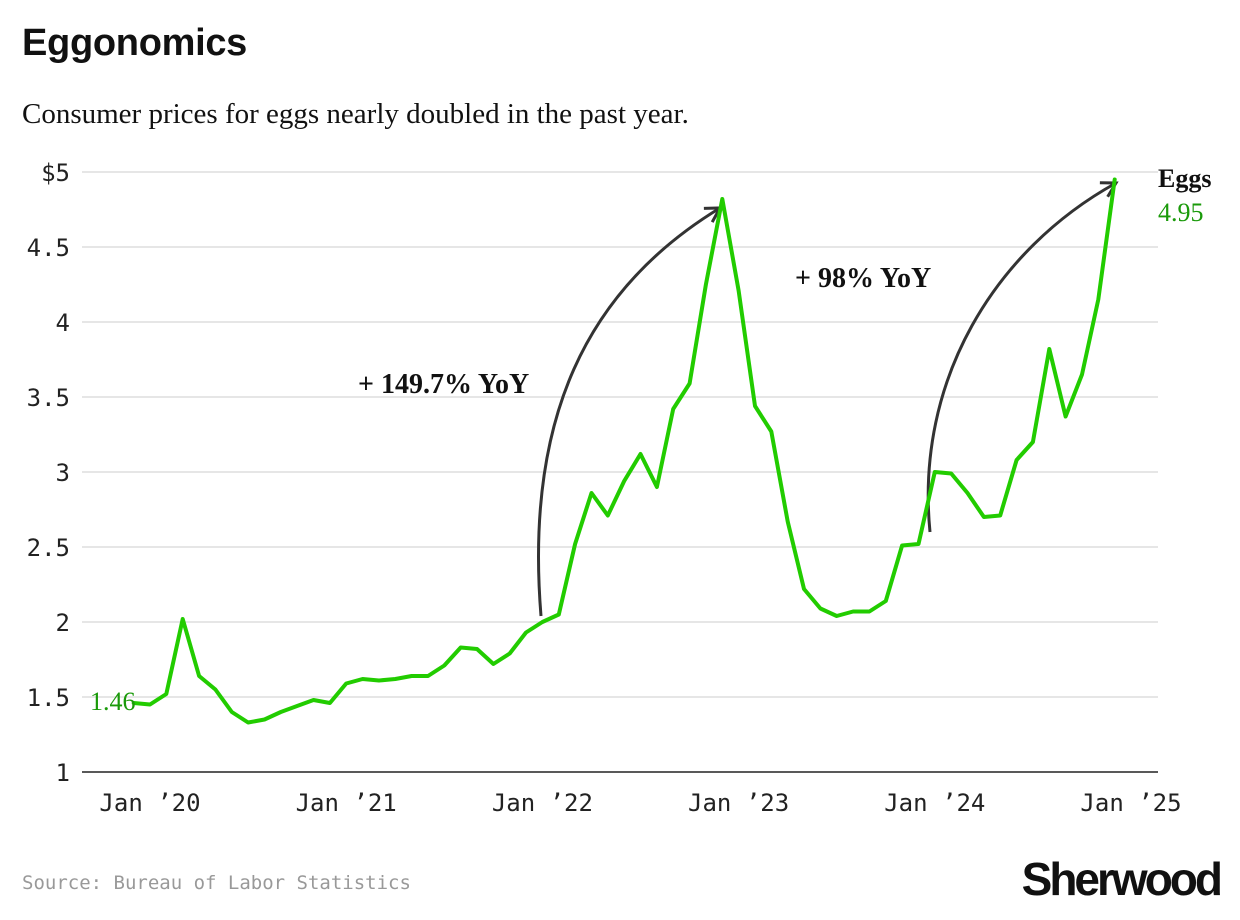 The width and height of the screenshot is (1240, 920). What do you see at coordinates (48, 698) in the screenshot?
I see `y-tick-label: 1.5` at bounding box center [48, 698].